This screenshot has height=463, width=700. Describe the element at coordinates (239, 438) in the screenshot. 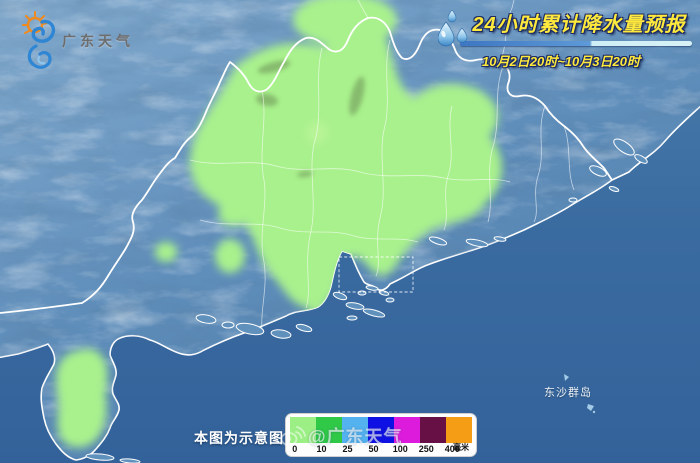

I see `disclaimer-text: 本图为示意图` at that location.